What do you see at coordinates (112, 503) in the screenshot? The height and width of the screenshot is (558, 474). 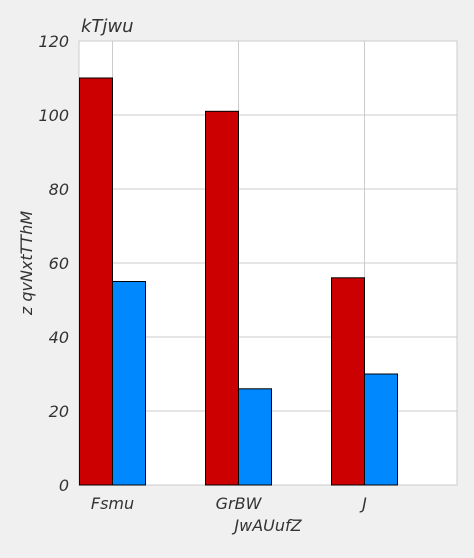 I see `x-tick-label: Fsmu` at bounding box center [112, 503].